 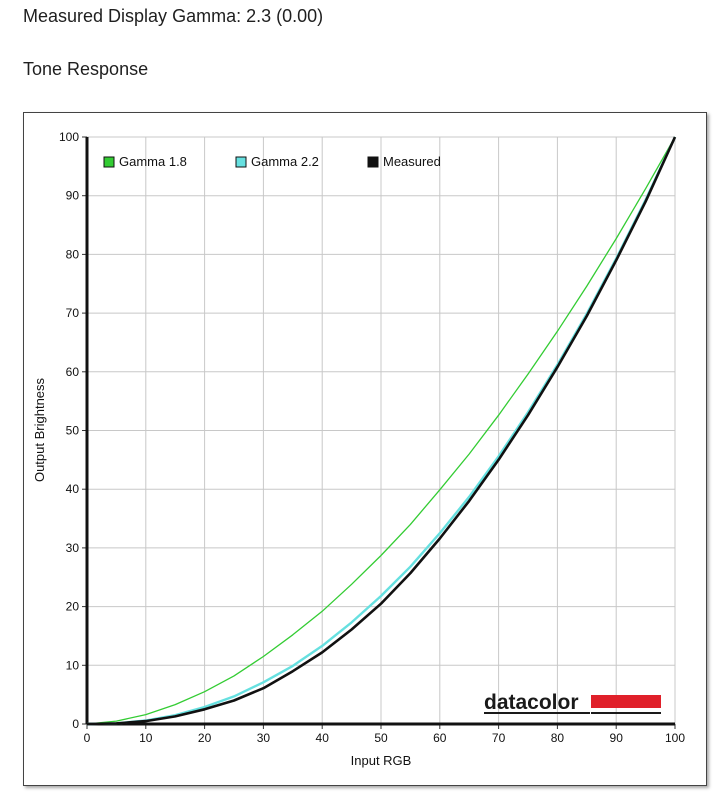 What do you see at coordinates (626, 701) in the screenshot?
I see `logo-red-bar` at bounding box center [626, 701].